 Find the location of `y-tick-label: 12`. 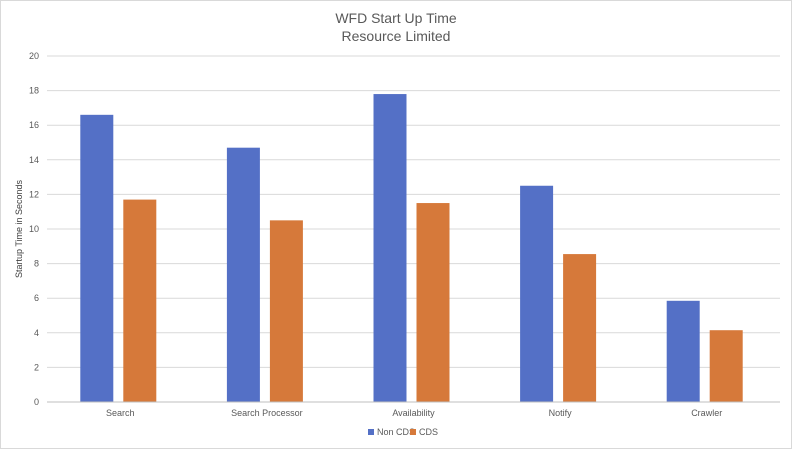

y-tick-label: 12 is located at coordinates (34, 194).